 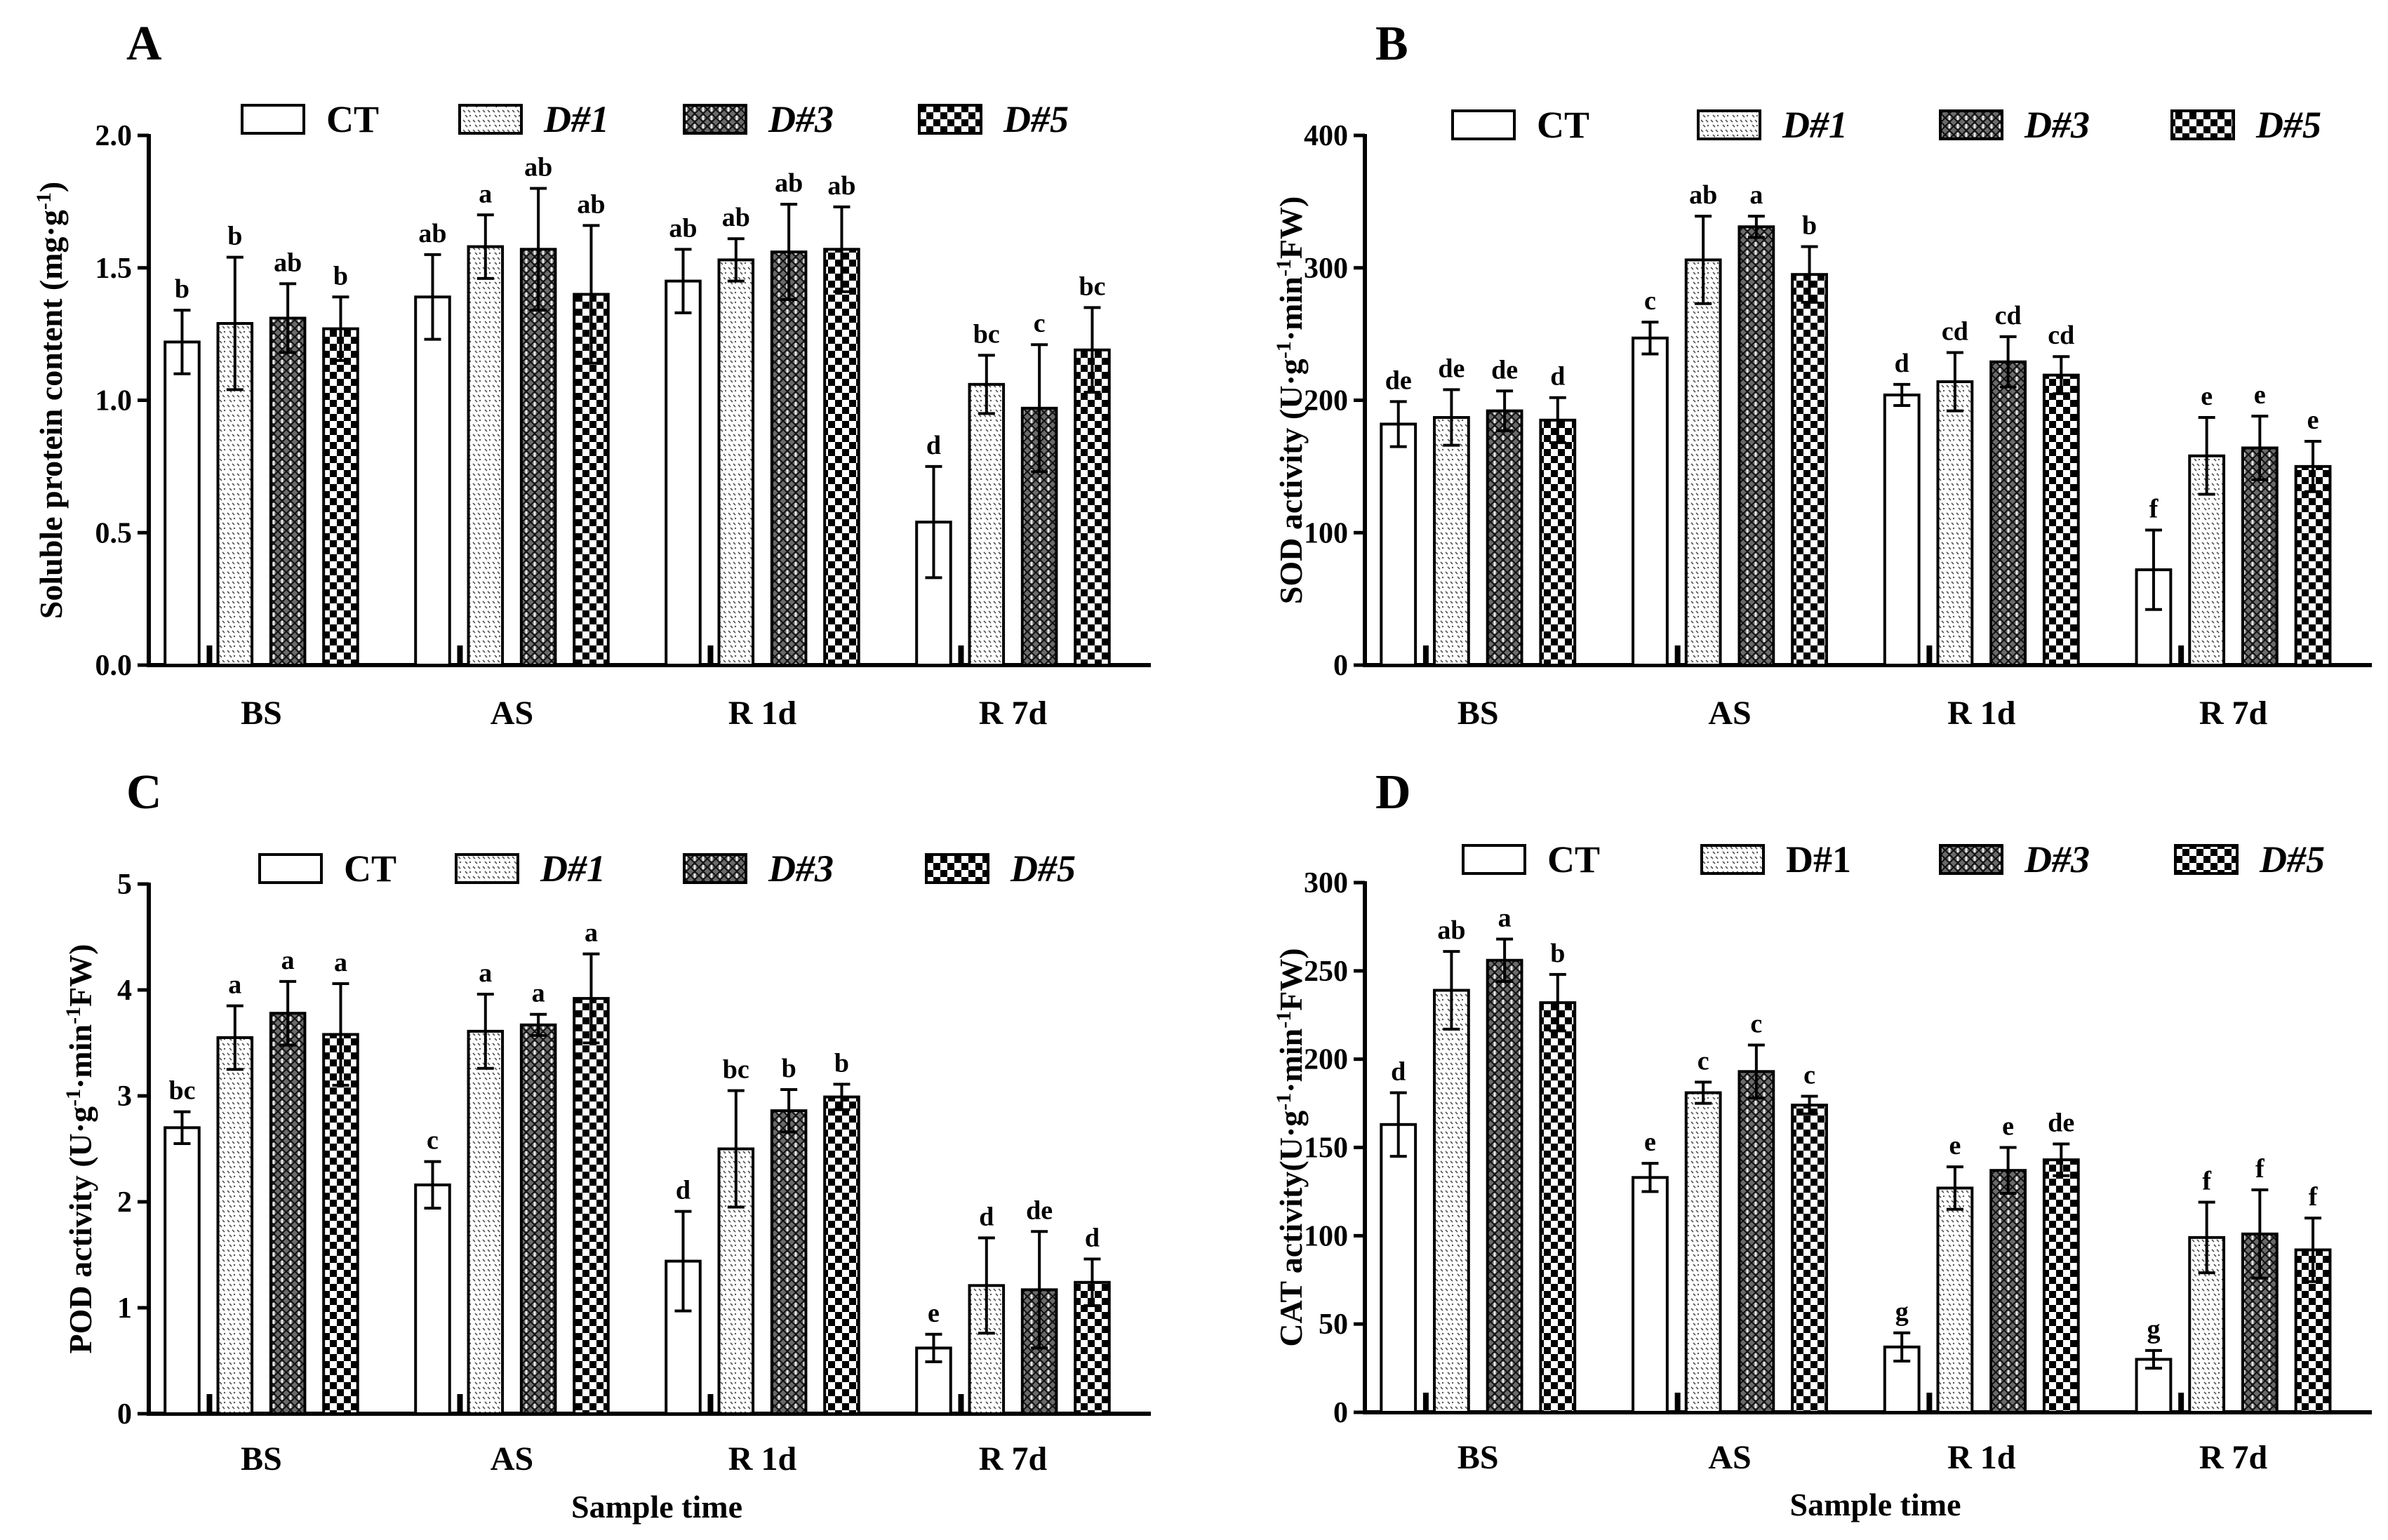 What do you see at coordinates (1810, 470) in the screenshot?
I see `bar-d-5-as` at bounding box center [1810, 470].